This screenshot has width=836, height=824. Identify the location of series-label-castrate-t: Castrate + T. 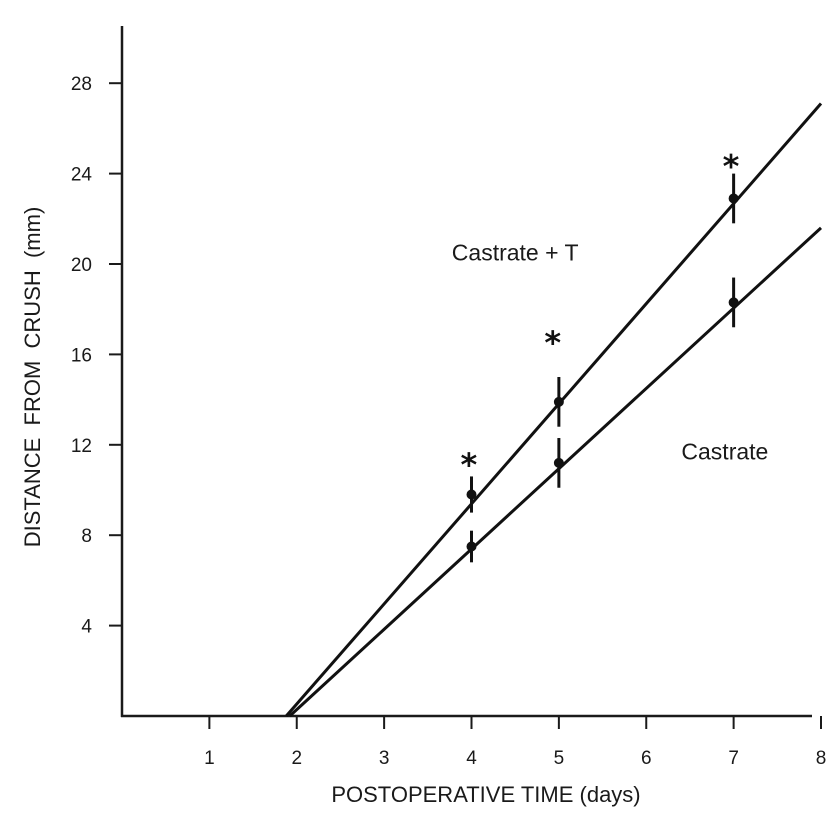
(515, 253).